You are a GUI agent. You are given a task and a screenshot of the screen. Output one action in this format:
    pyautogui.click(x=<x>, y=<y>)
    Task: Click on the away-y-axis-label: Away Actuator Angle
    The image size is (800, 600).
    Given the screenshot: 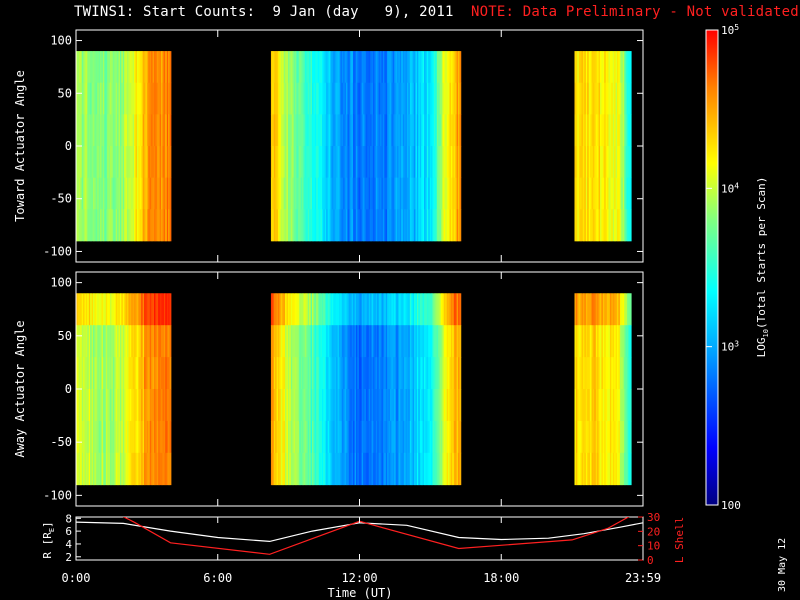 What is the action you would take?
    pyautogui.click(x=20, y=388)
    